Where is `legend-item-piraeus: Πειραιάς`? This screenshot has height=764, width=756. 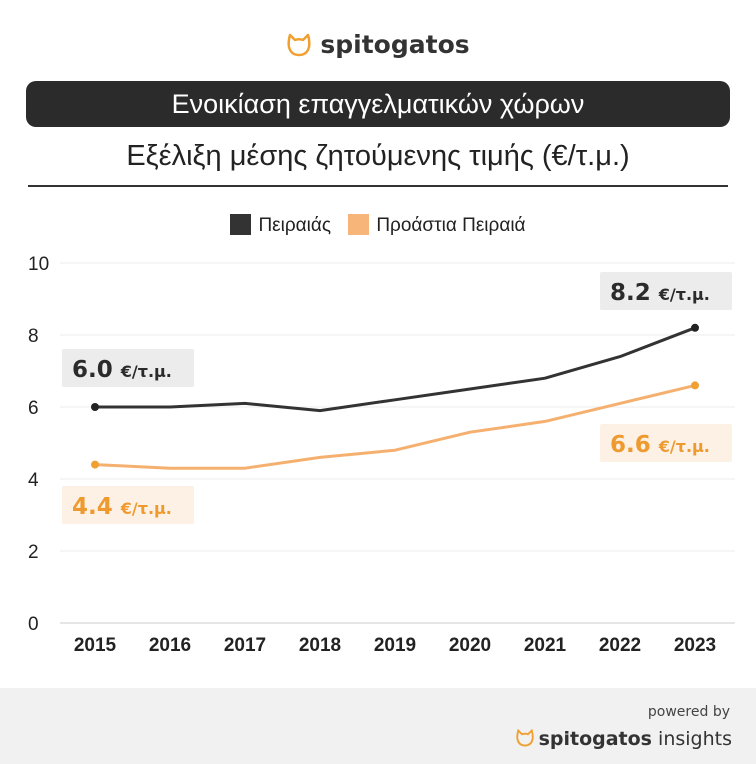
legend-item-piraeus: Πειραιάς is located at coordinates (281, 225).